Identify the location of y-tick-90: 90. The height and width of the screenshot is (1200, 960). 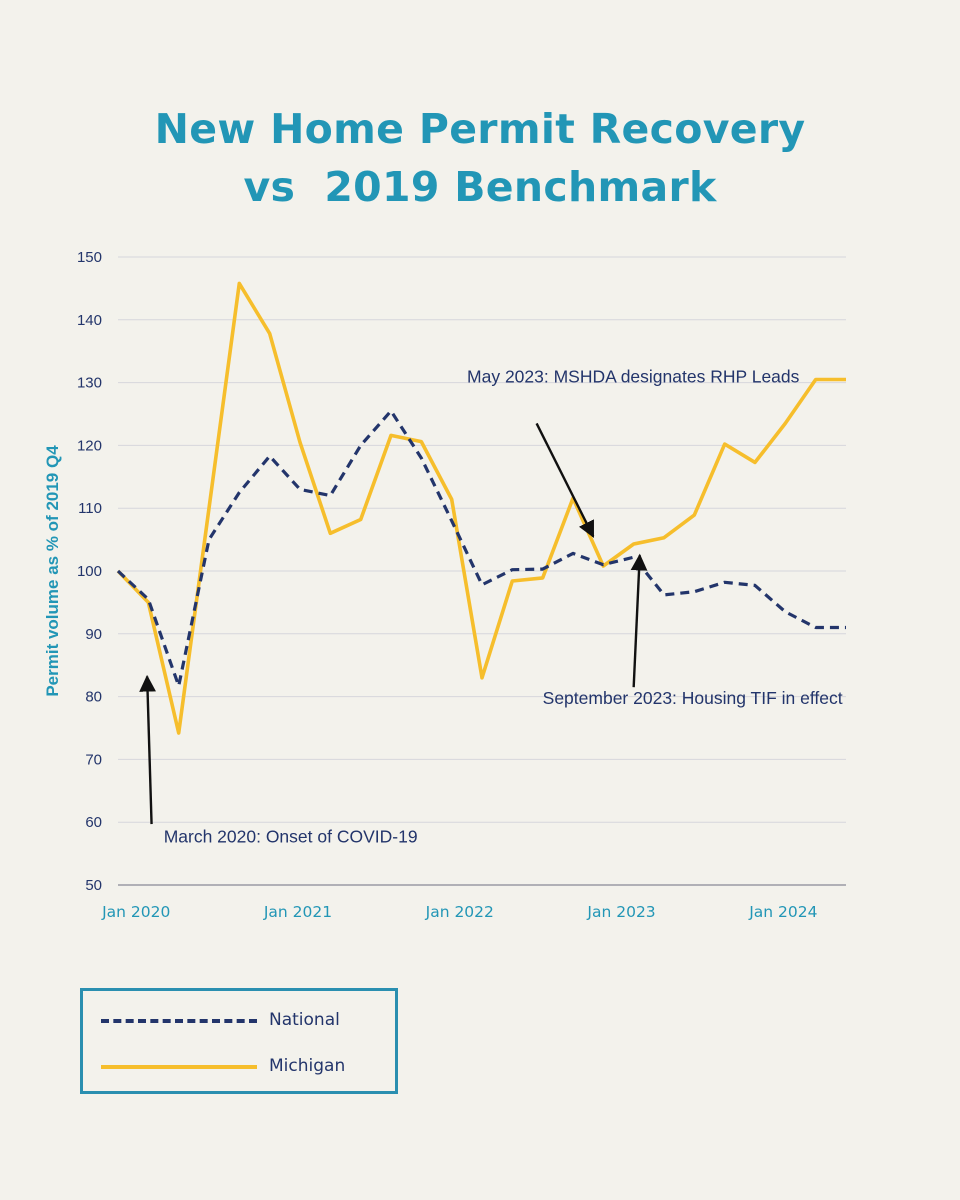
(93, 634).